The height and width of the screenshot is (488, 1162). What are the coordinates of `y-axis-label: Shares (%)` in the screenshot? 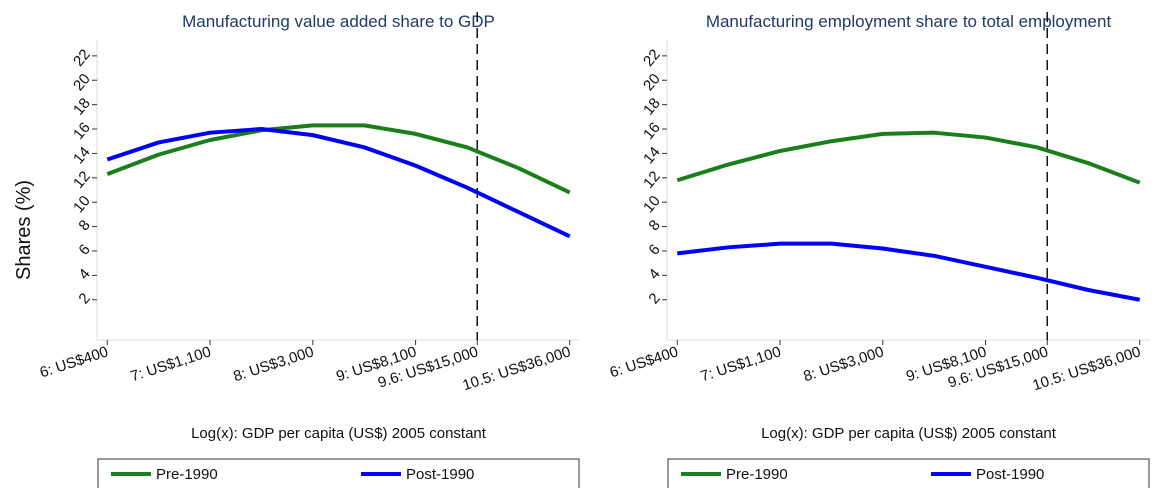 It's located at (24, 230).